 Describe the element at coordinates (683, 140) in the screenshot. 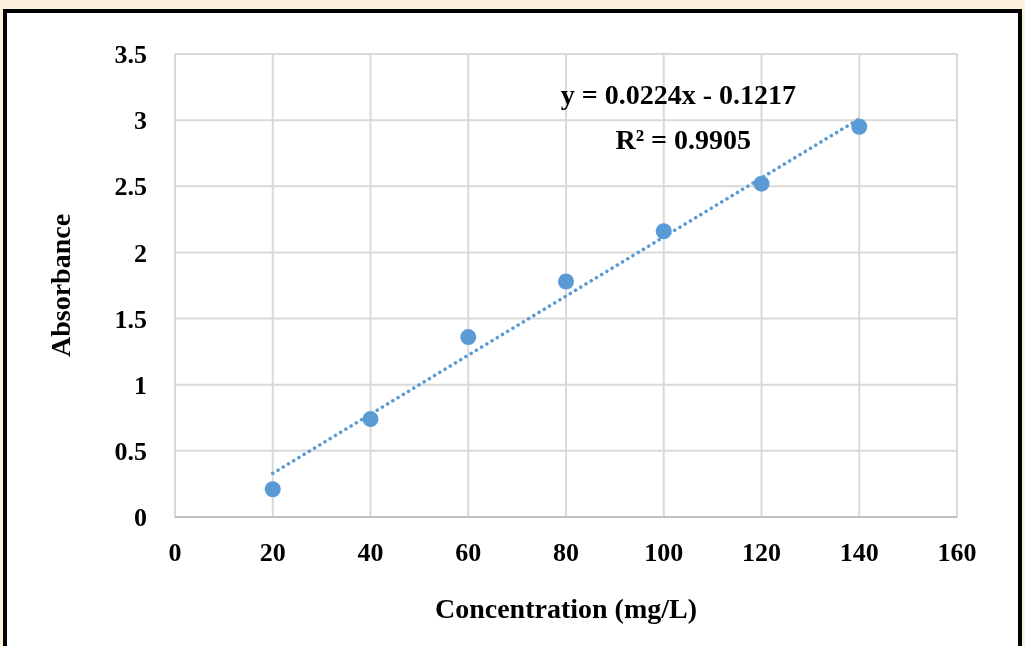

I see `annotation: R² = 0.9905` at that location.